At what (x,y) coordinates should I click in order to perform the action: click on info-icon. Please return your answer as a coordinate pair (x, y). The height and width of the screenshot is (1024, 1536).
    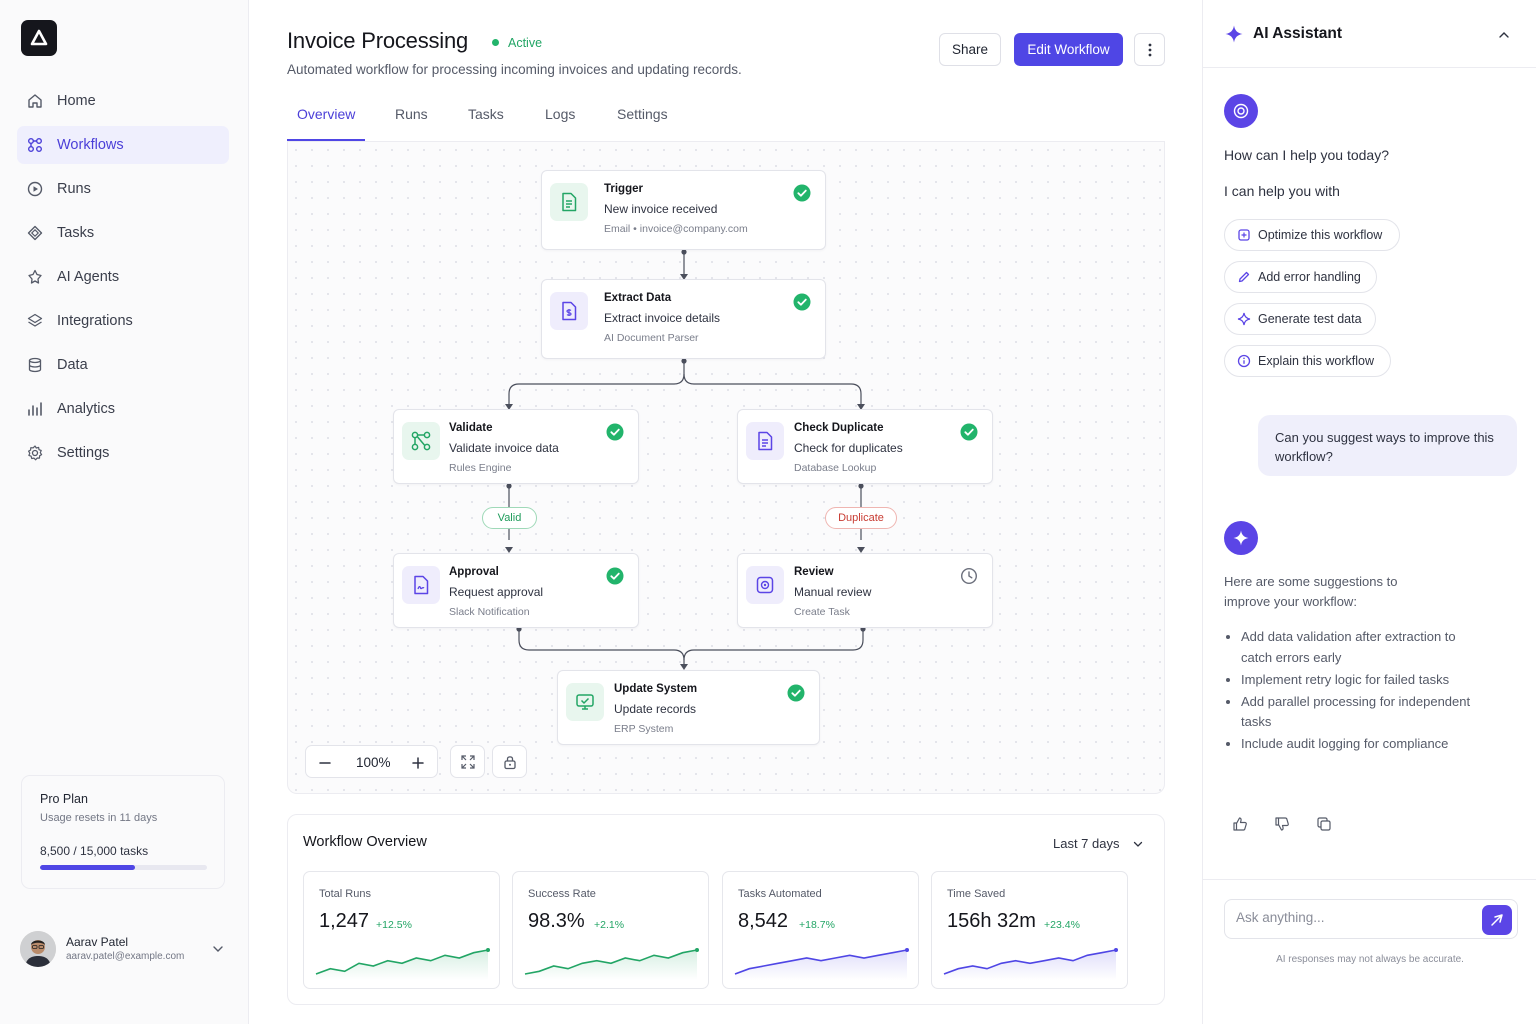
    Looking at the image, I should click on (1244, 361).